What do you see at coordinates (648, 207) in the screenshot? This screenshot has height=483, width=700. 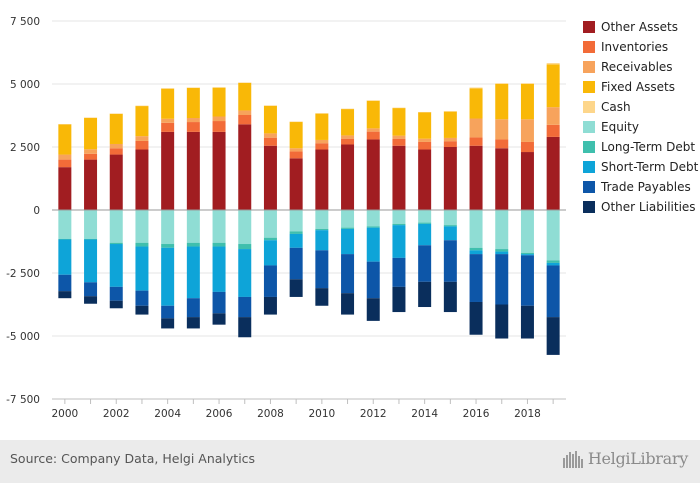 I see `legend-label: Other Liabilities` at bounding box center [648, 207].